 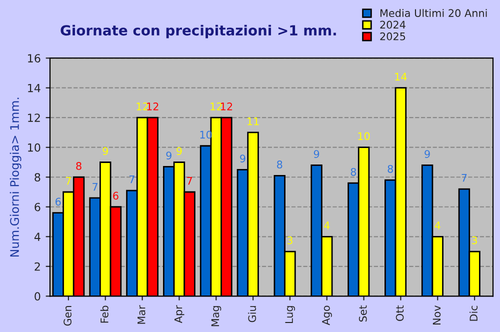 I want to click on data-label: 11, so click(x=253, y=122).